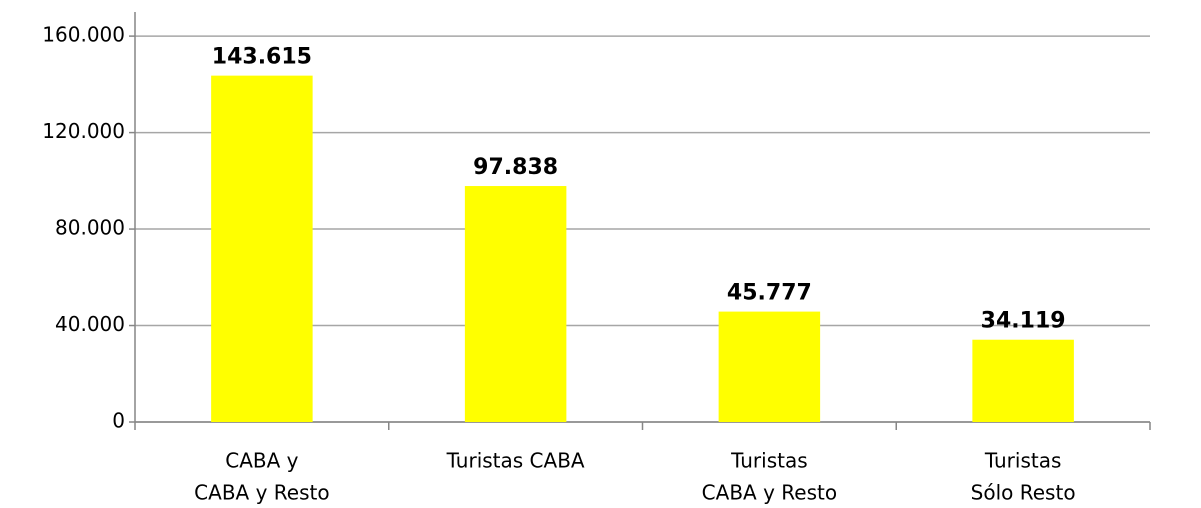 The image size is (1201, 508). Describe the element at coordinates (1023, 493) in the screenshot. I see `x-tick-label: Sólo Resto` at that location.